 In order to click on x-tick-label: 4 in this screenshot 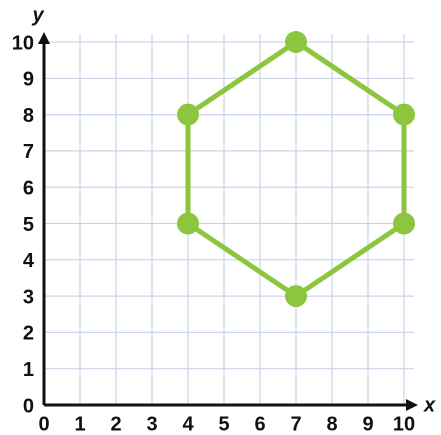, I will do `click(188, 424)`.